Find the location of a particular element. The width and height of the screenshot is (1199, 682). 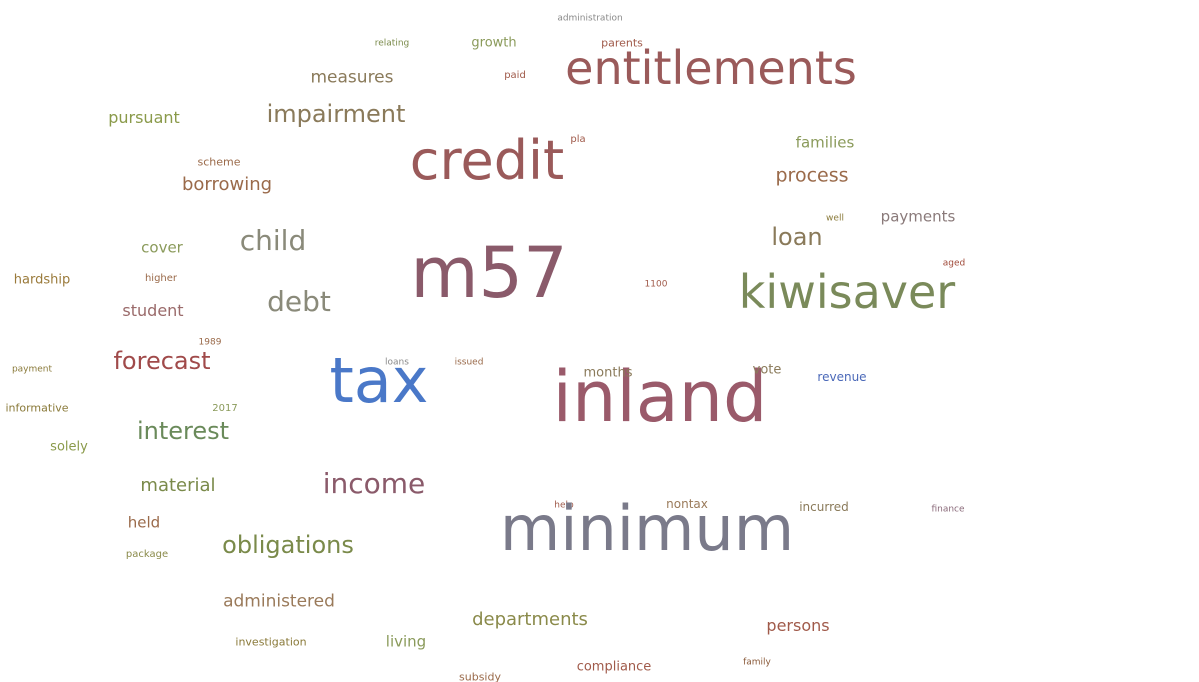

word-payments: payments is located at coordinates (918, 216).